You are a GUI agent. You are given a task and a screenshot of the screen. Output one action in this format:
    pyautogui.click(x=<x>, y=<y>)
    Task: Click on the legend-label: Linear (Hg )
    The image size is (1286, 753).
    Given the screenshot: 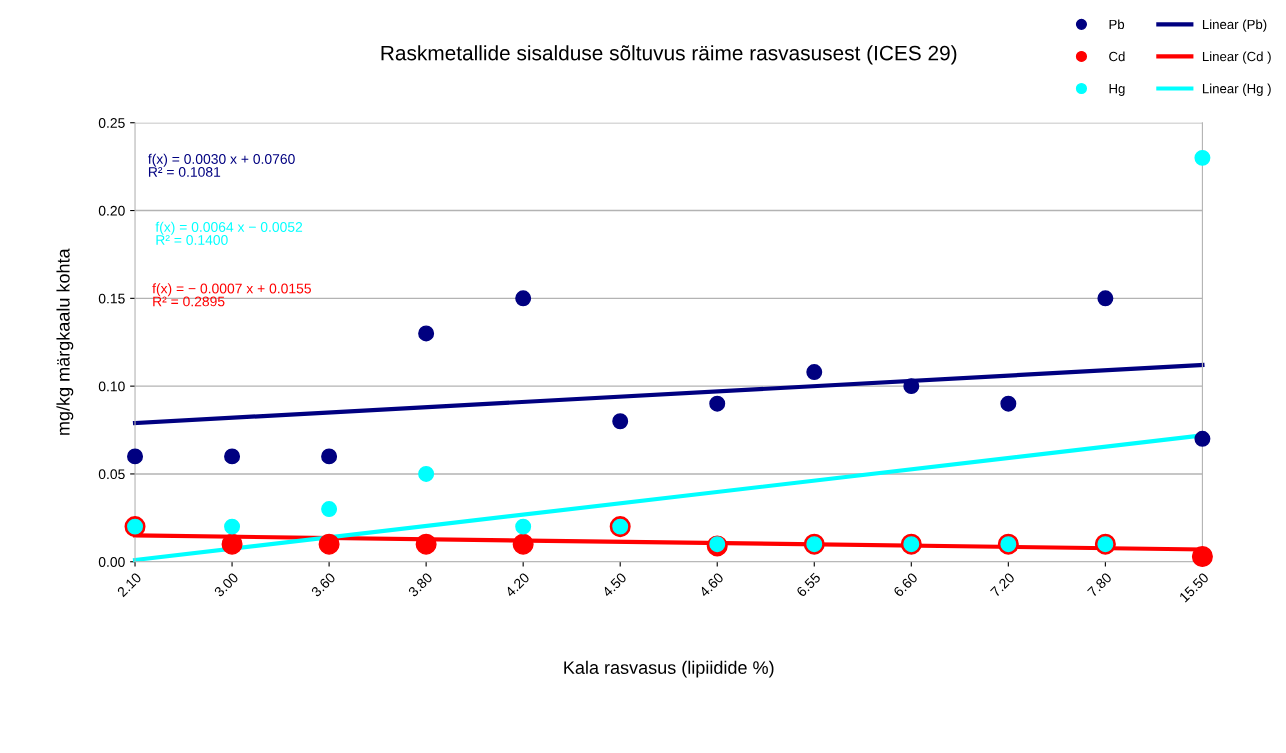 What is the action you would take?
    pyautogui.click(x=1236, y=89)
    